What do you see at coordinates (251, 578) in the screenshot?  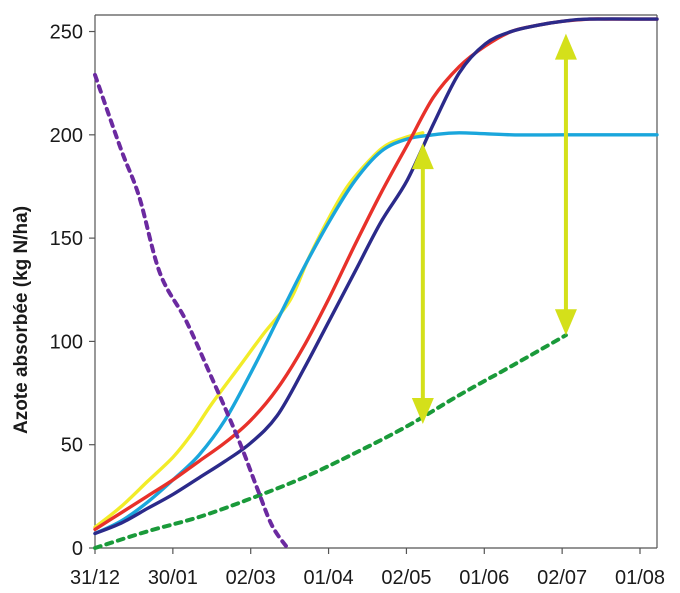 I see `x-tick-label: 02/03` at bounding box center [251, 578].